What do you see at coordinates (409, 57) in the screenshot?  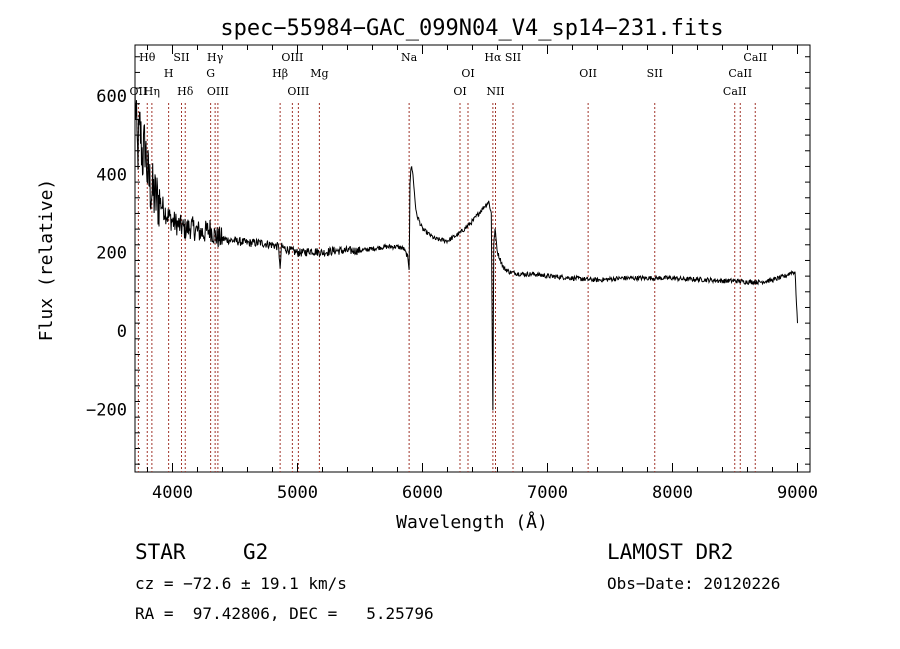 I see `line-marker-label: Na` at bounding box center [409, 57].